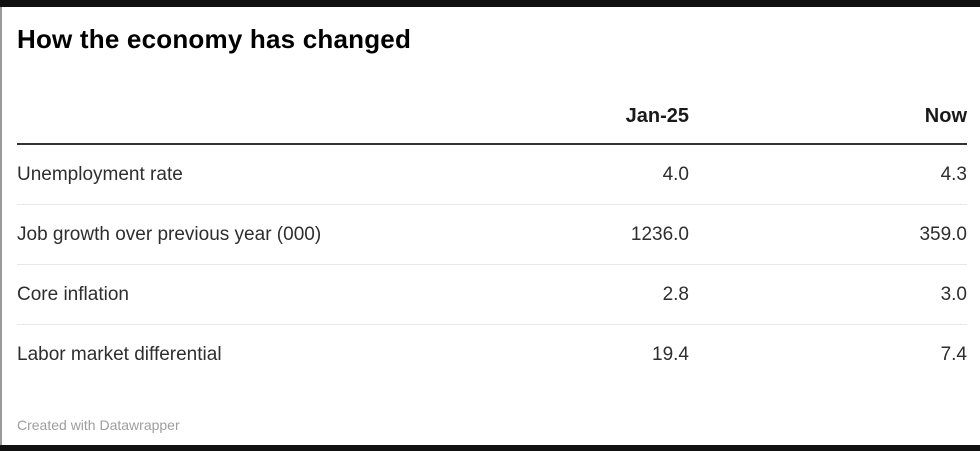  I want to click on left-edge-line, so click(1, 226).